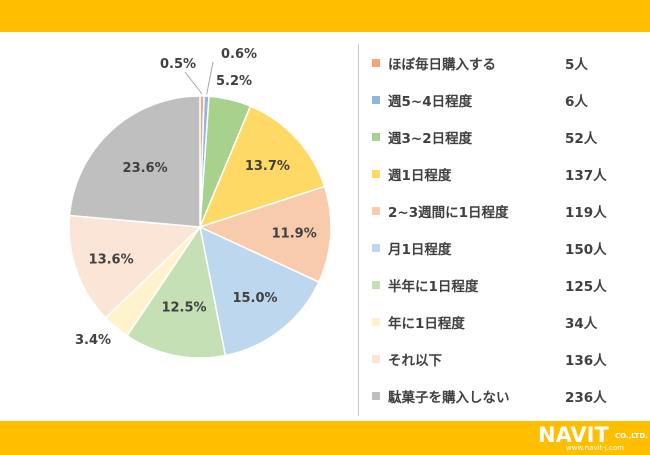 The height and width of the screenshot is (455, 650). What do you see at coordinates (415, 360) in the screenshot?
I see `legend-label: それ以下` at bounding box center [415, 360].